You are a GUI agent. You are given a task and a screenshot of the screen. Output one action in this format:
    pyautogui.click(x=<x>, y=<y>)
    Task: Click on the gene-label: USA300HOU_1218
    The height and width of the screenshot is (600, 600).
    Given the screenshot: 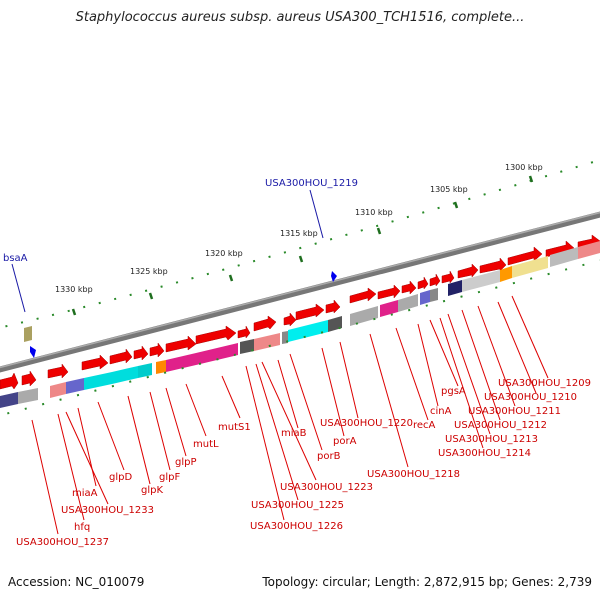 What is the action you would take?
    pyautogui.click(x=413, y=474)
    